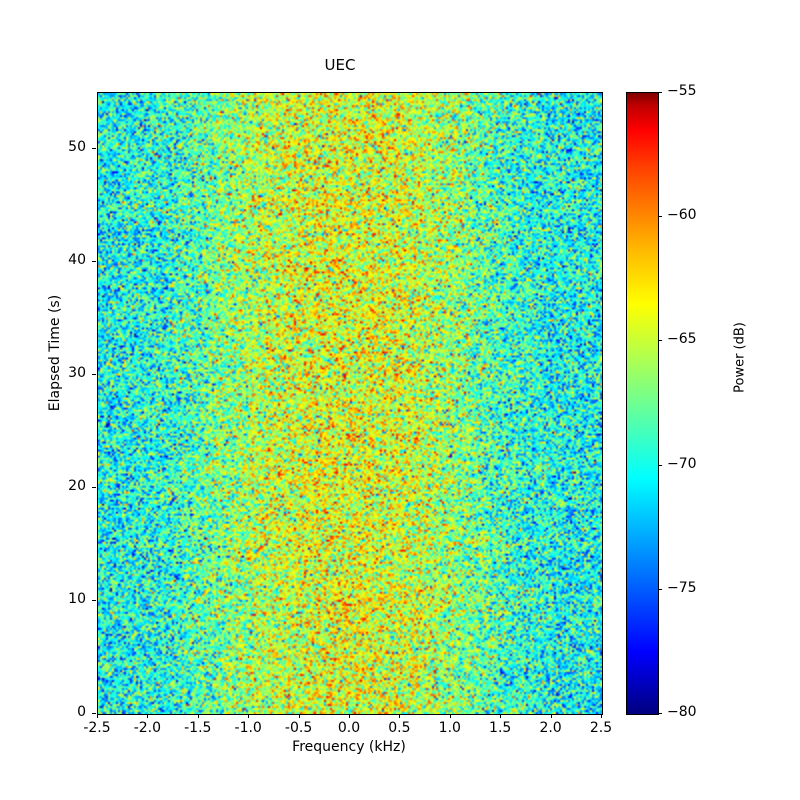  I want to click on colorbar-tick-label: −80, so click(682, 712).